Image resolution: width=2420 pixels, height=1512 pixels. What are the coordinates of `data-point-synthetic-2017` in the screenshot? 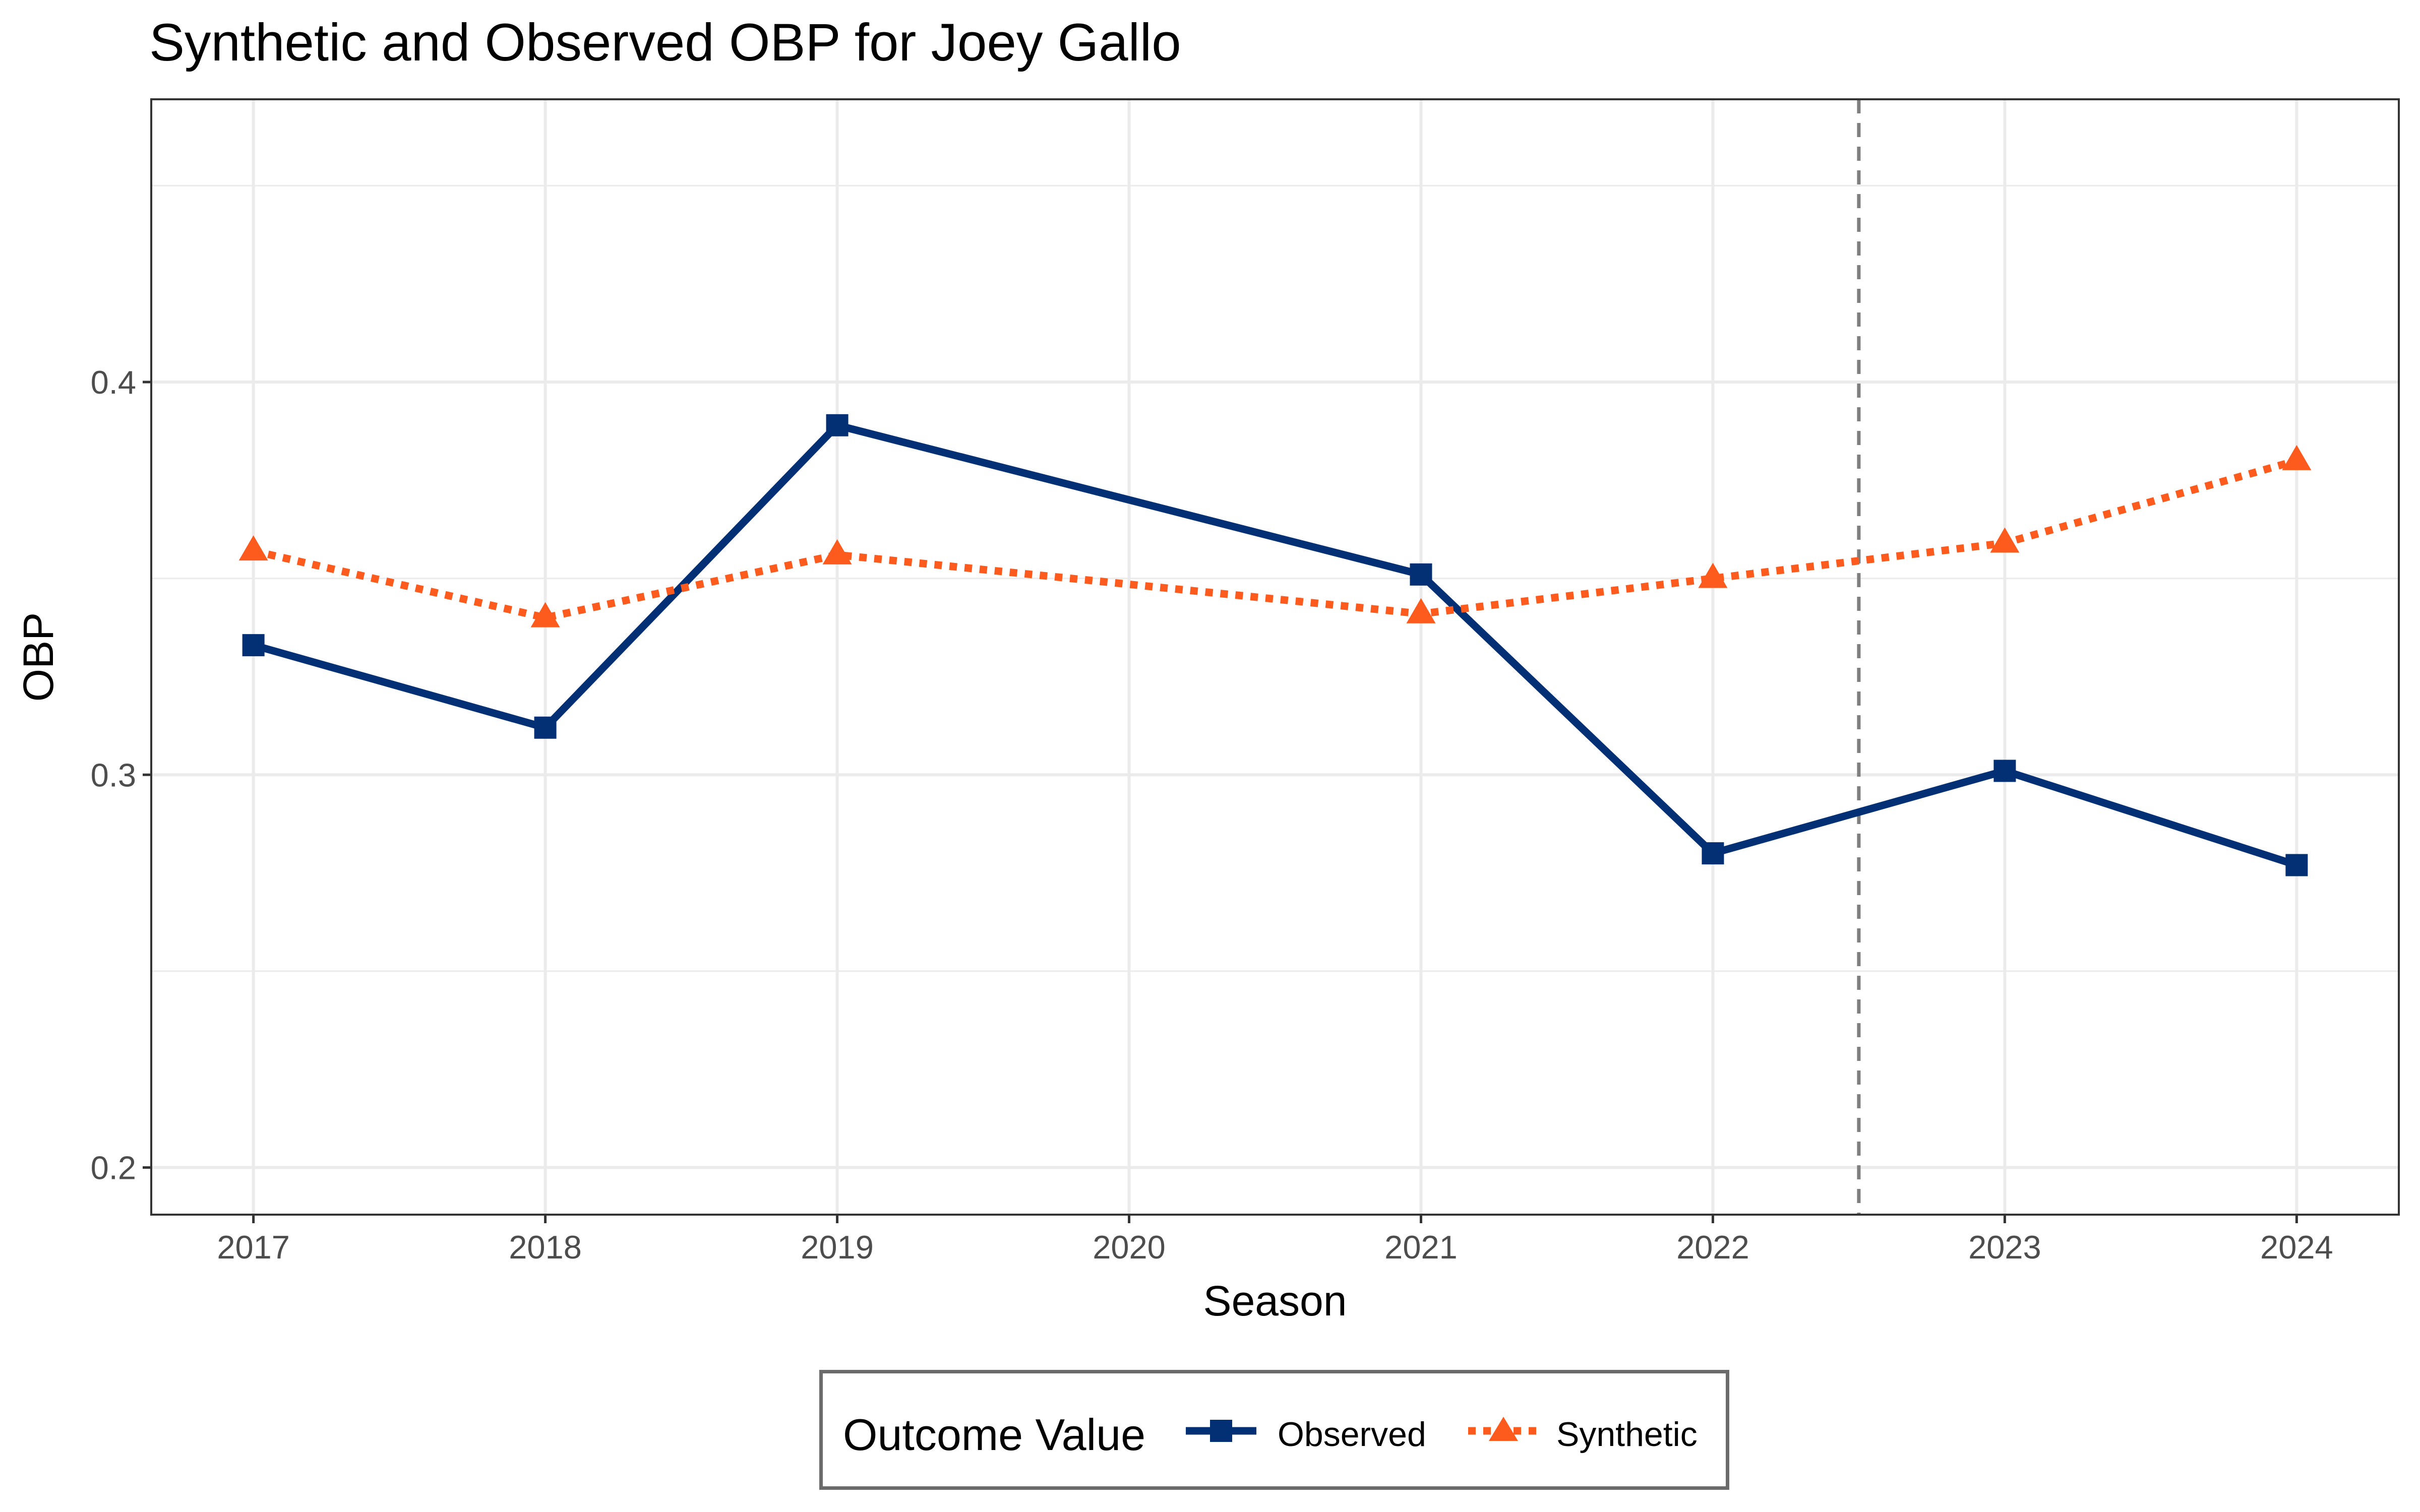 It's located at (253, 548).